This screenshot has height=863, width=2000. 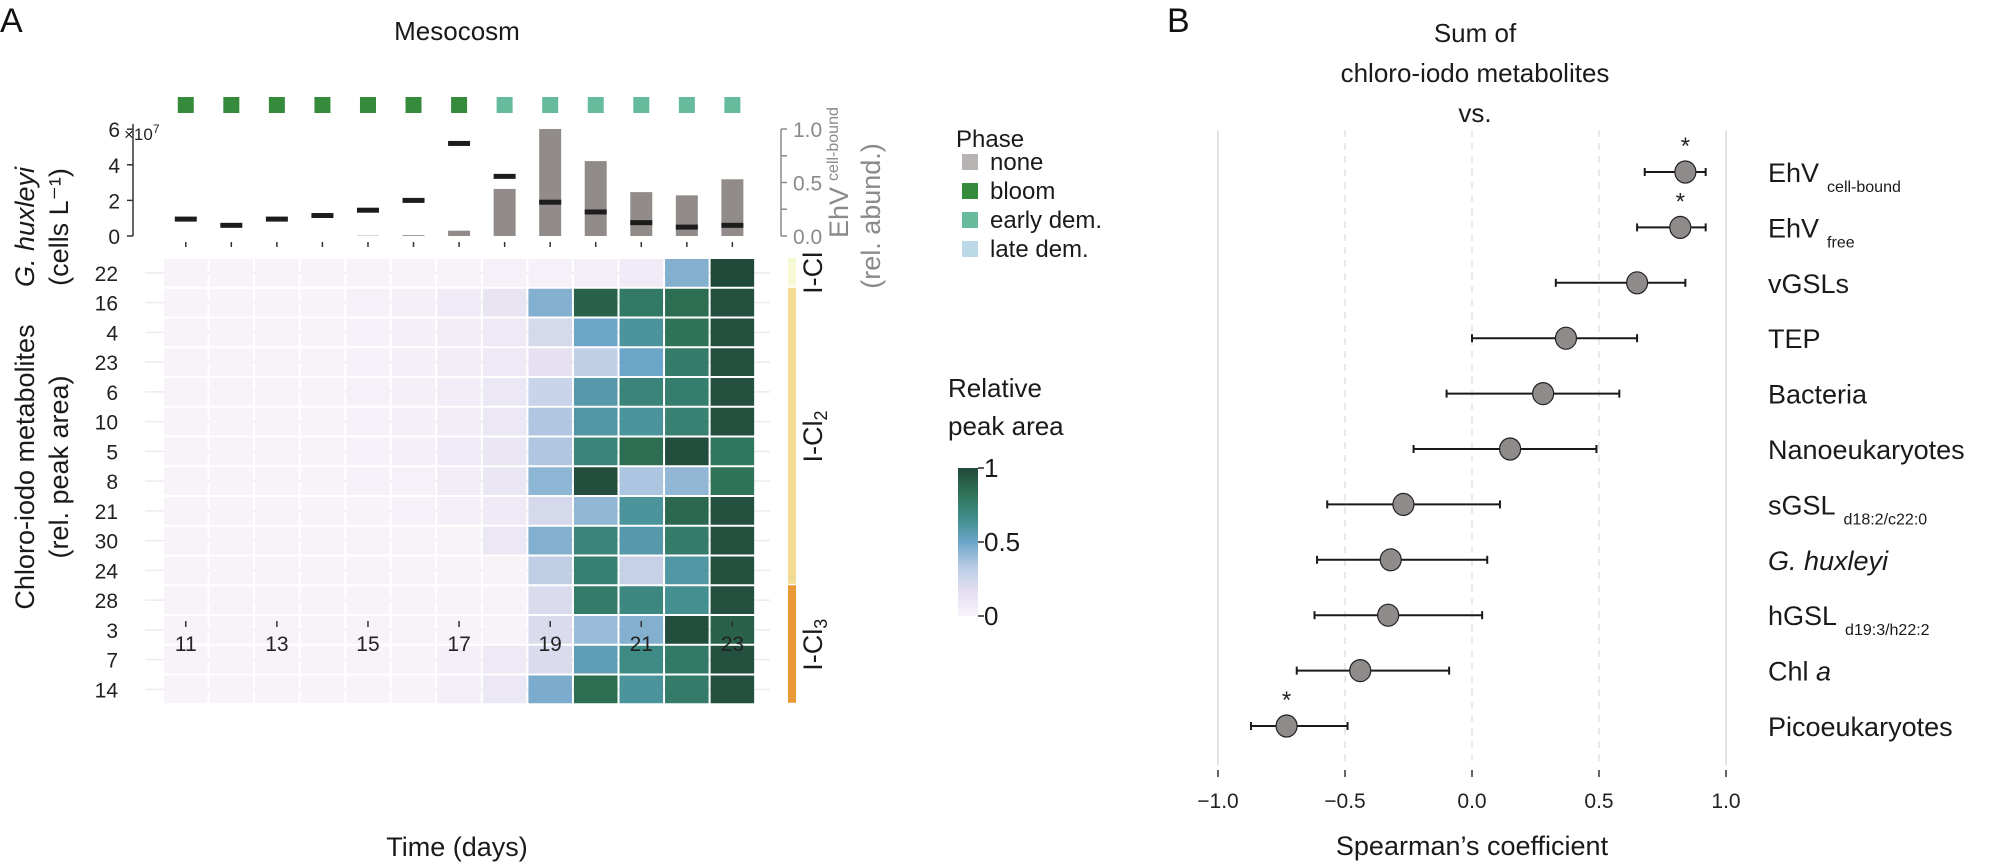 What do you see at coordinates (1006, 502) in the screenshot?
I see `heatmap-colorbar: Relative peak area 10.50` at bounding box center [1006, 502].